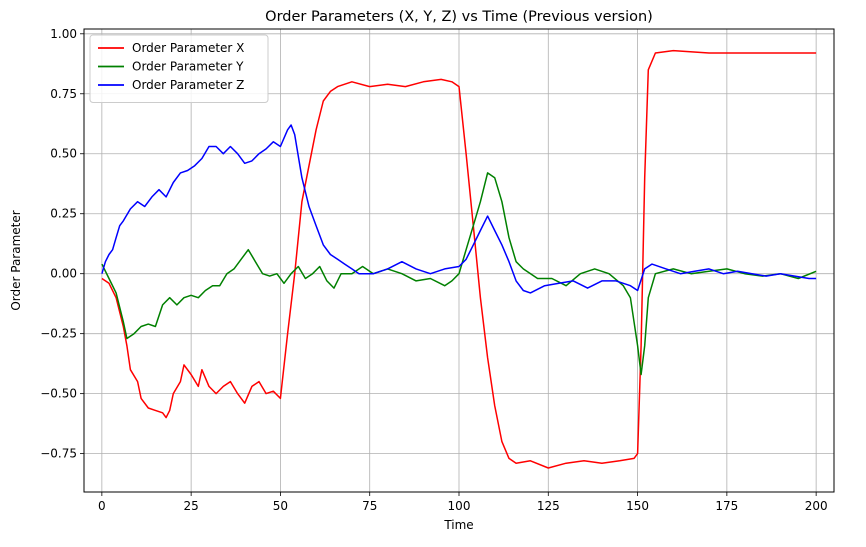  What do you see at coordinates (63, 154) in the screenshot?
I see `y-tick-label: 0.50` at bounding box center [63, 154].